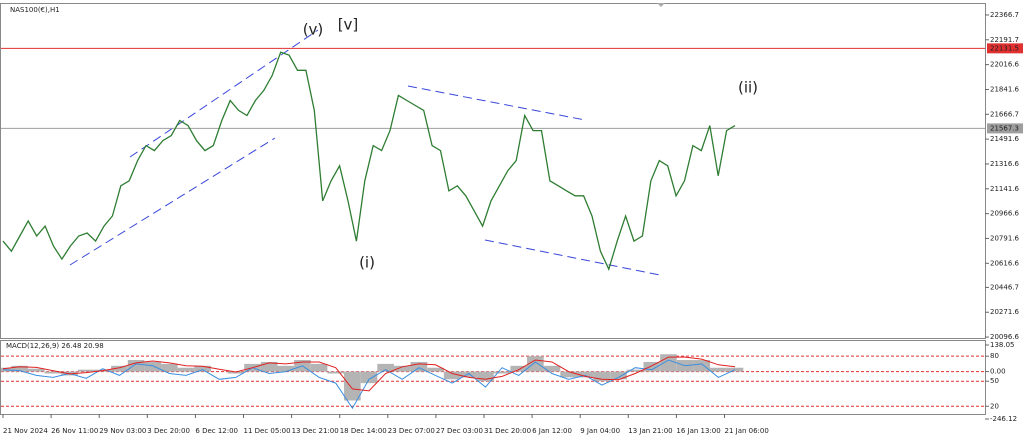 The width and height of the screenshot is (1024, 441). I want to click on y-tick-label: 20446.7, so click(1004, 287).